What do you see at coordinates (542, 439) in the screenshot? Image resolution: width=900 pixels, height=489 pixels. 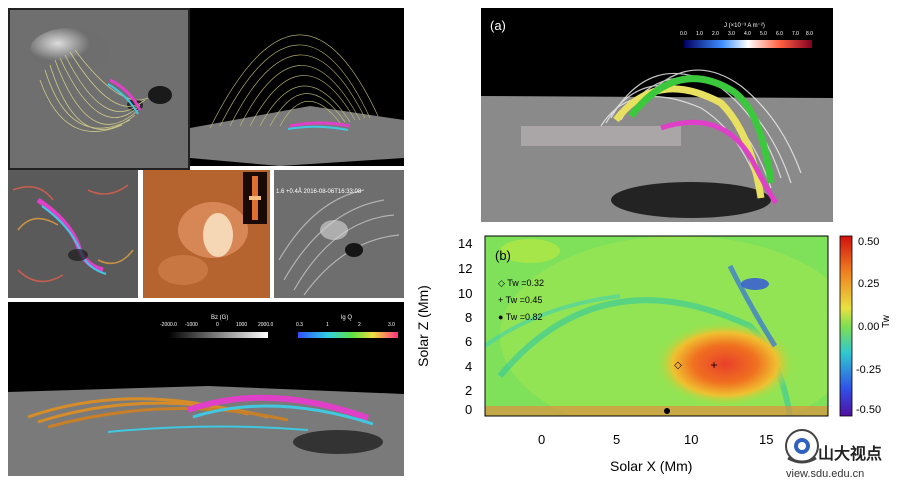 I see `x-tick: 0` at bounding box center [542, 439].